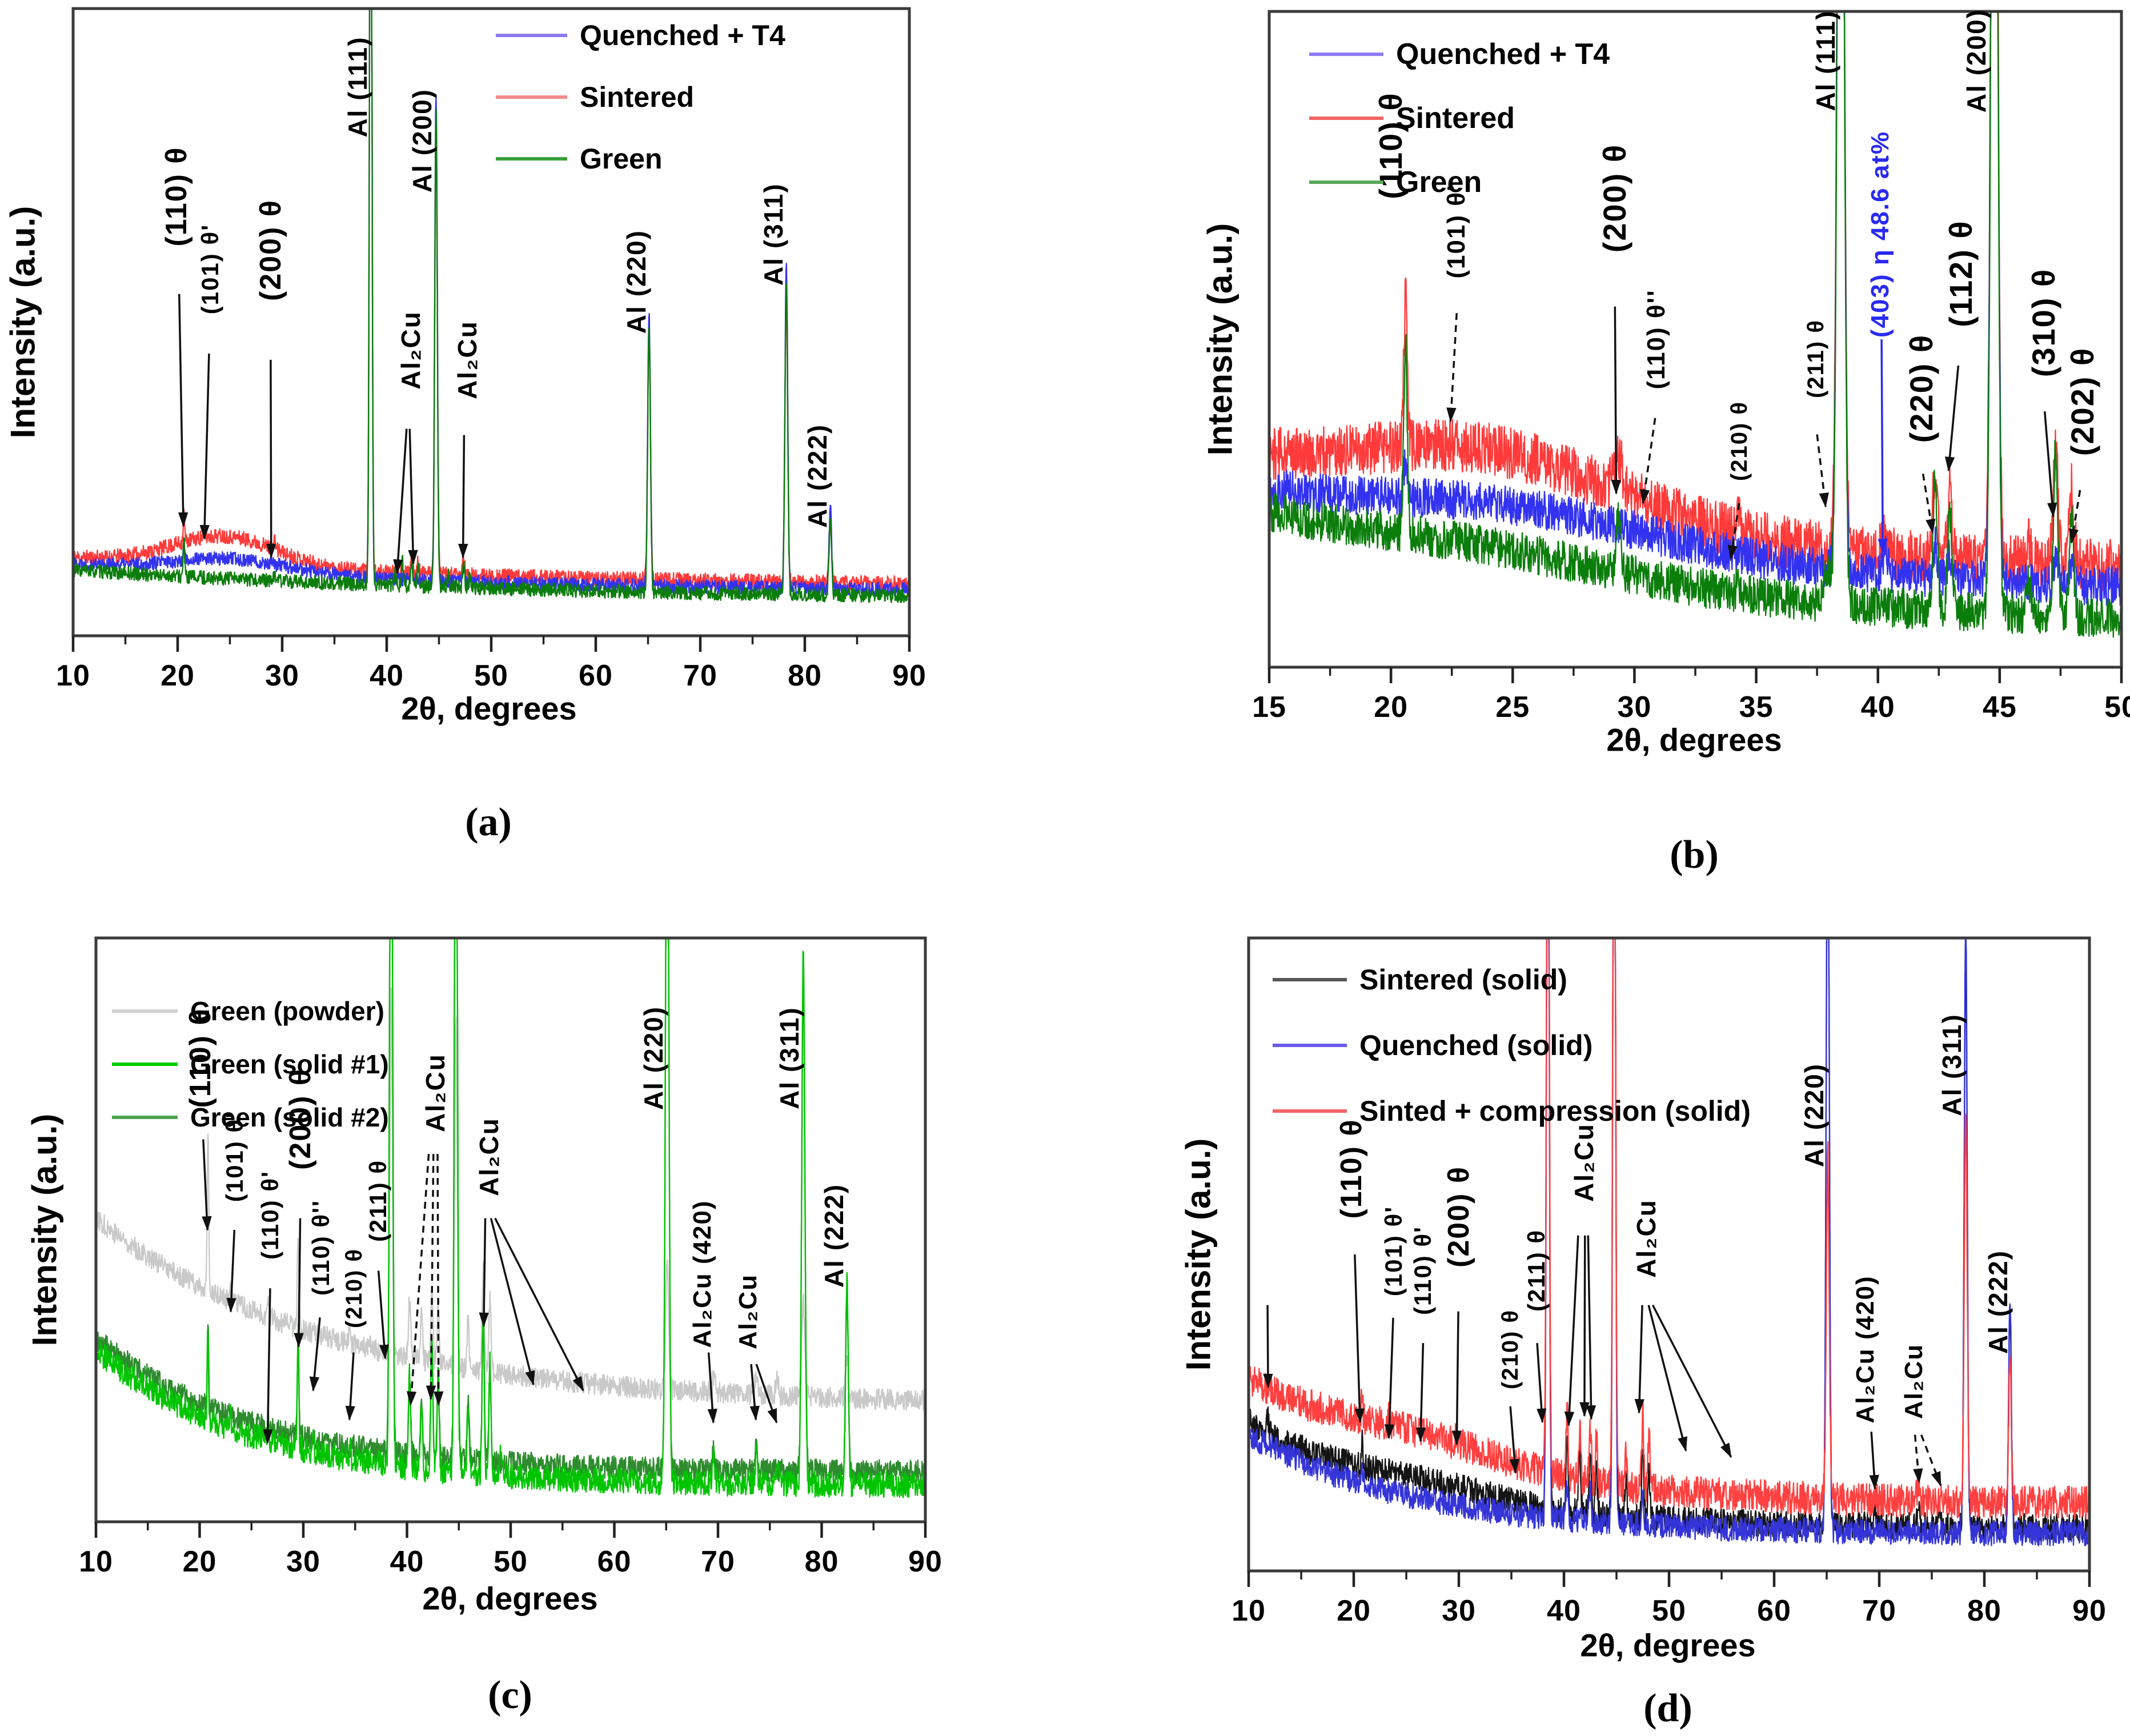 The image size is (2130, 1736). Describe the element at coordinates (510, 1695) in the screenshot. I see `panel-tag: (c)` at that location.